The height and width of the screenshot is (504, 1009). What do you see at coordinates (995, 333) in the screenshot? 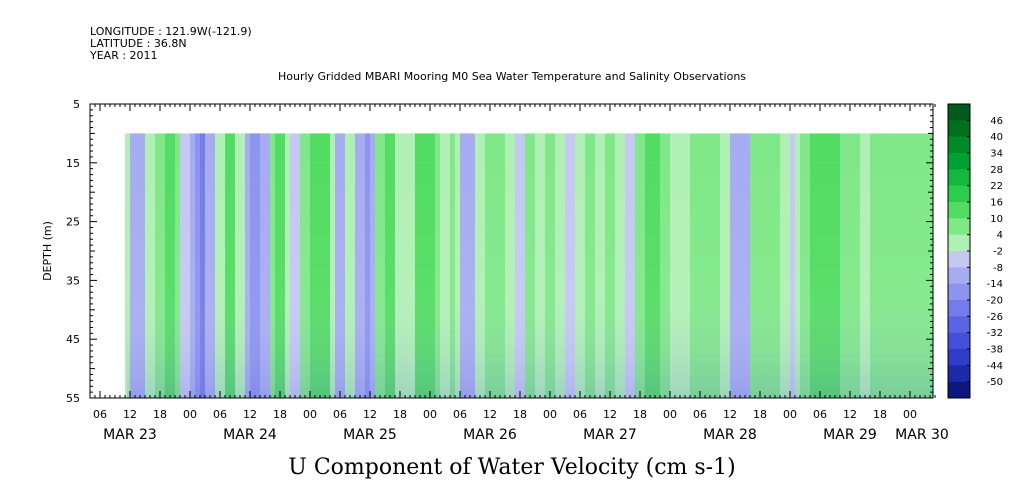
I see `colorbar-label: -32` at bounding box center [995, 333].